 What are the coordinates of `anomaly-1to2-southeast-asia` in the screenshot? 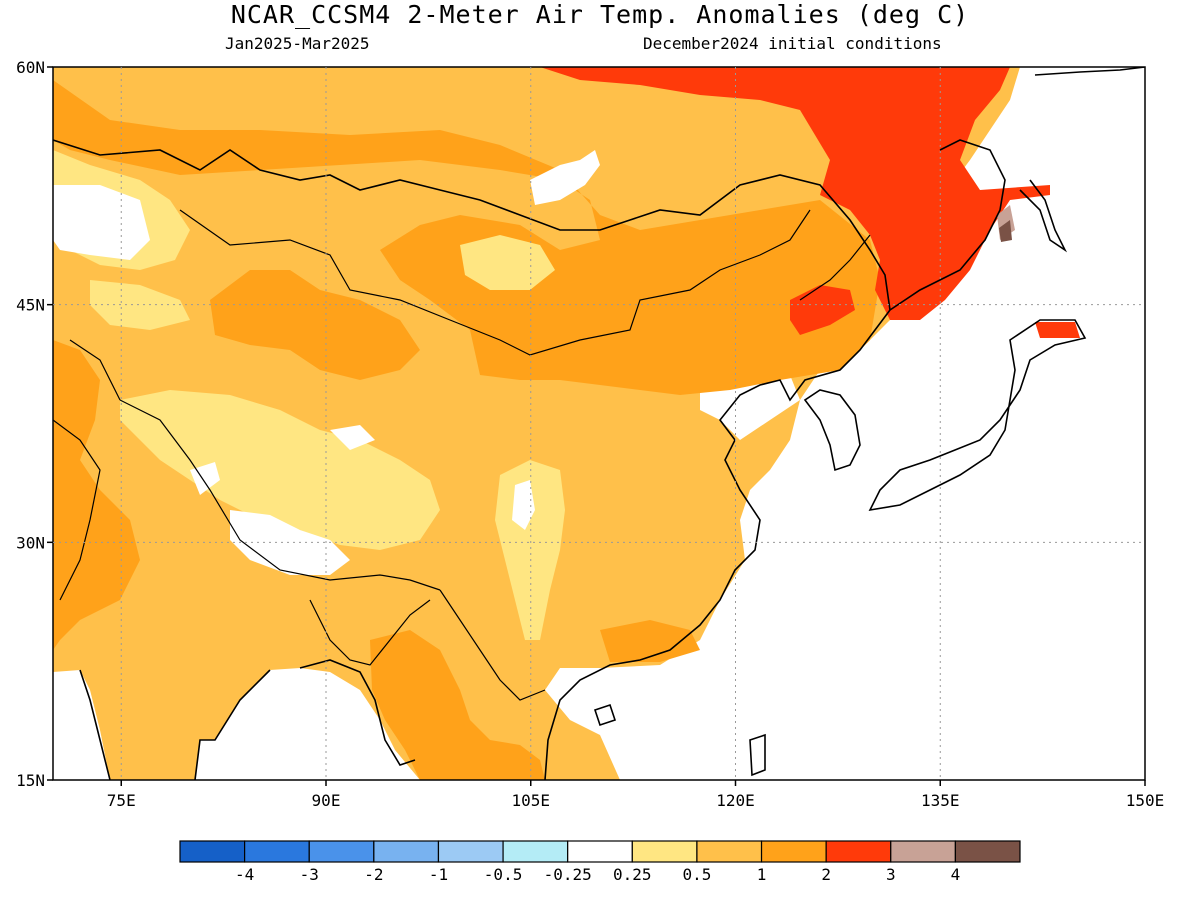 It's located at (457, 705).